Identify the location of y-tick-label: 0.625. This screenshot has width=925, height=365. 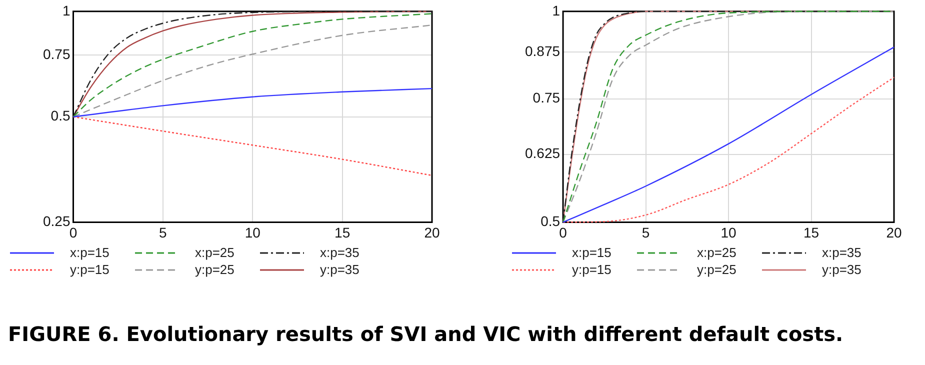
(542, 153).